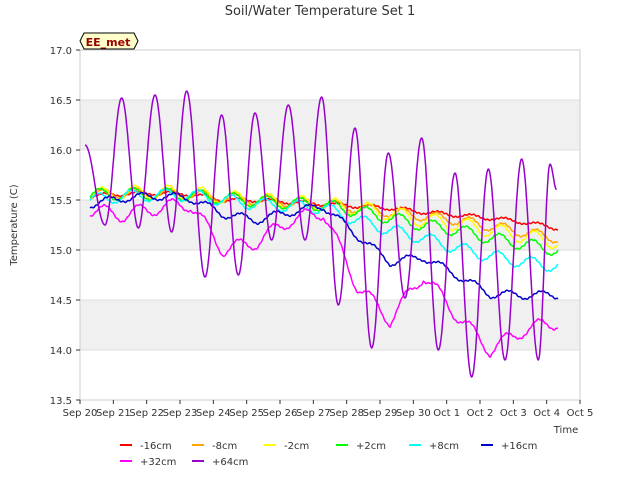  I want to click on badge-label: EE_met, so click(108, 42).